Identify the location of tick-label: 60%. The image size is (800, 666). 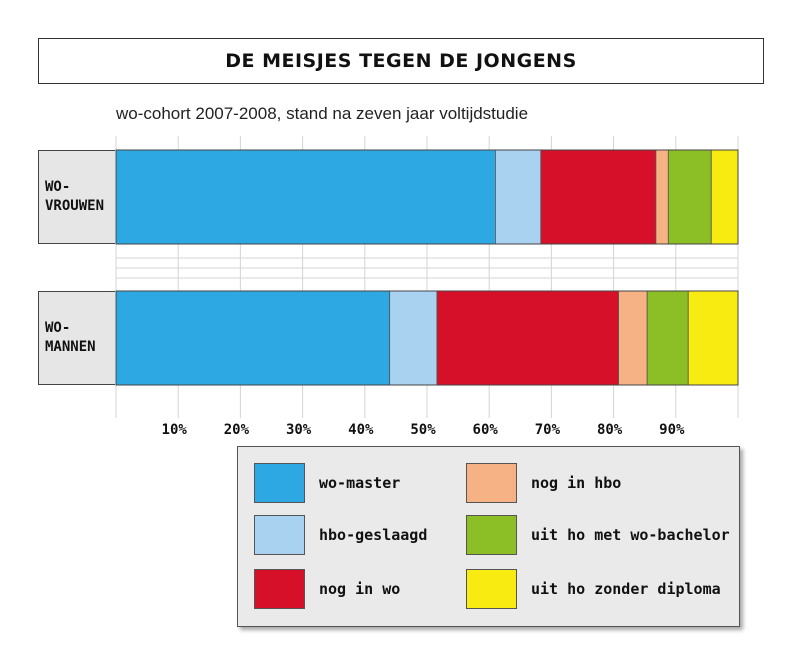
(486, 430).